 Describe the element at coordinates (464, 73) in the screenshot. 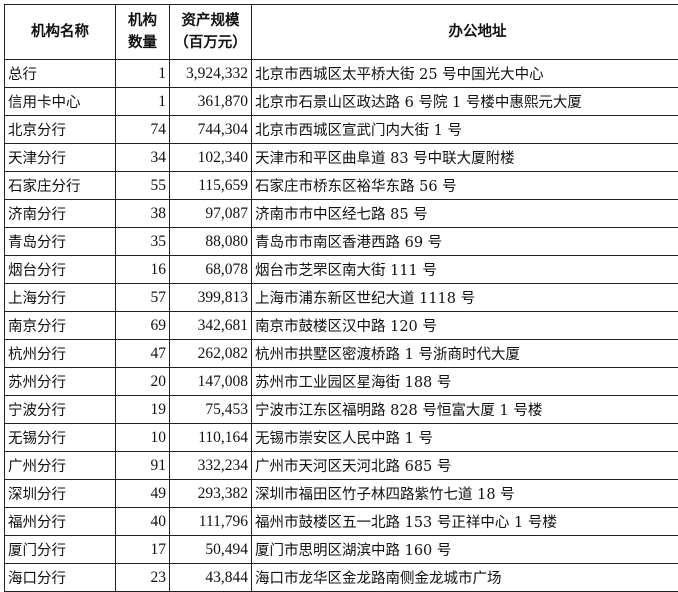

I see `cell-address: 北京市西城区太平桥大街 25 号中国光大中心` at that location.